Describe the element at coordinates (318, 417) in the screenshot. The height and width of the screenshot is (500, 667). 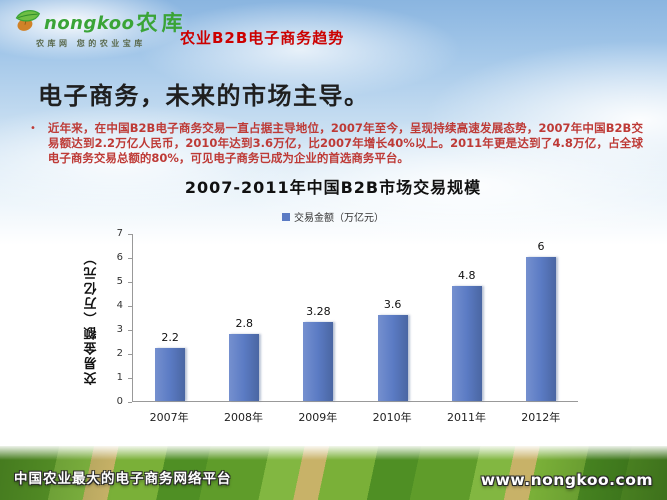
I see `x-category-label: 2009年` at that location.